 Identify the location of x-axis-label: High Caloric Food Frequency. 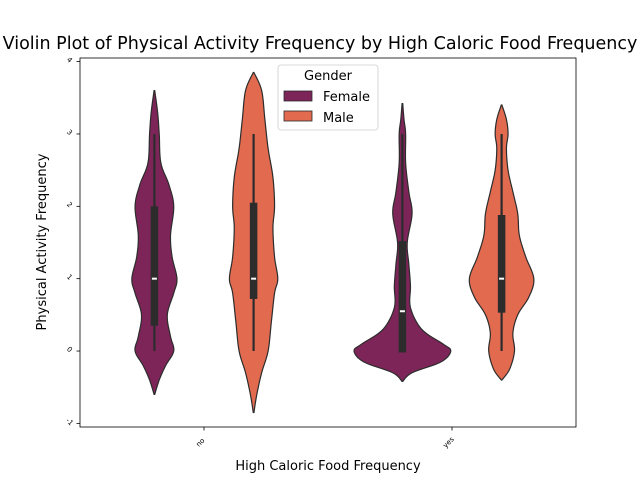
(328, 466).